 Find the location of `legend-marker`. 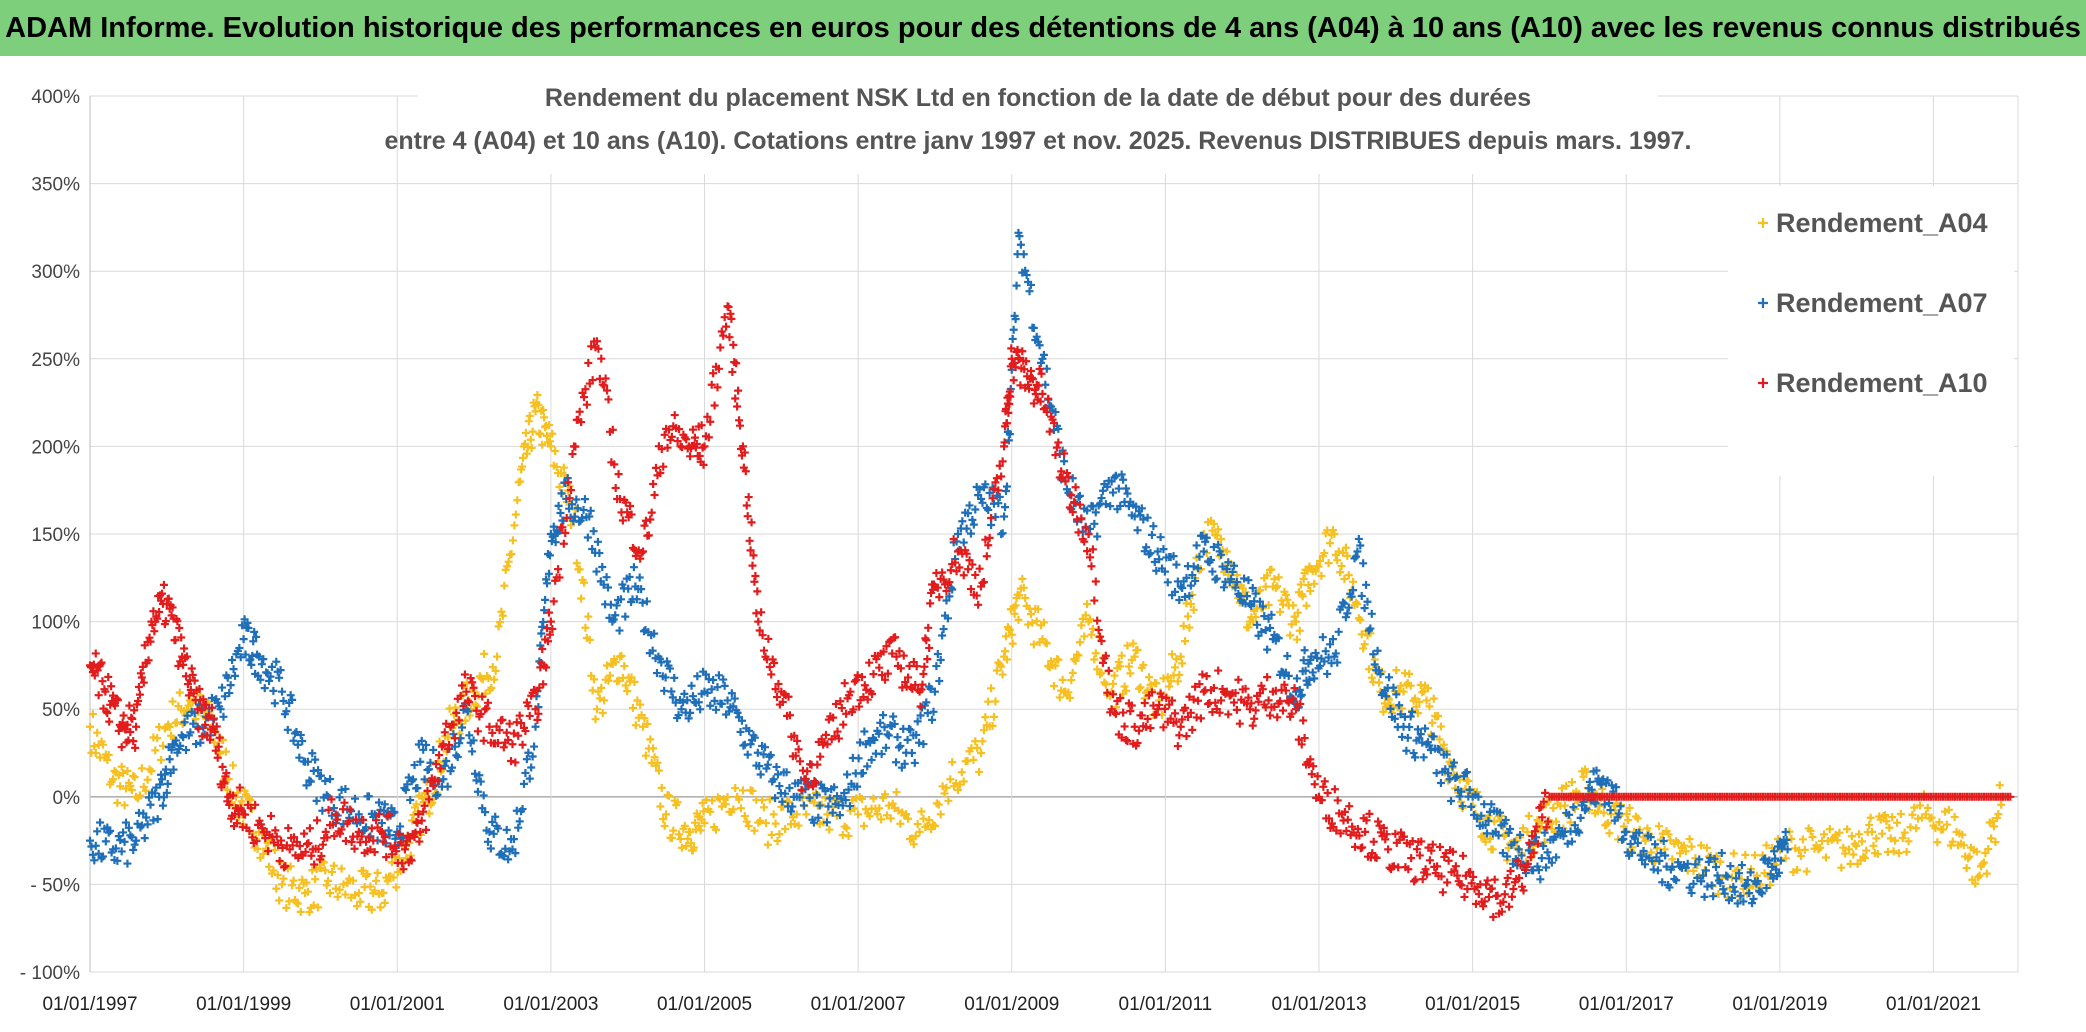

legend-marker is located at coordinates (1763, 303).